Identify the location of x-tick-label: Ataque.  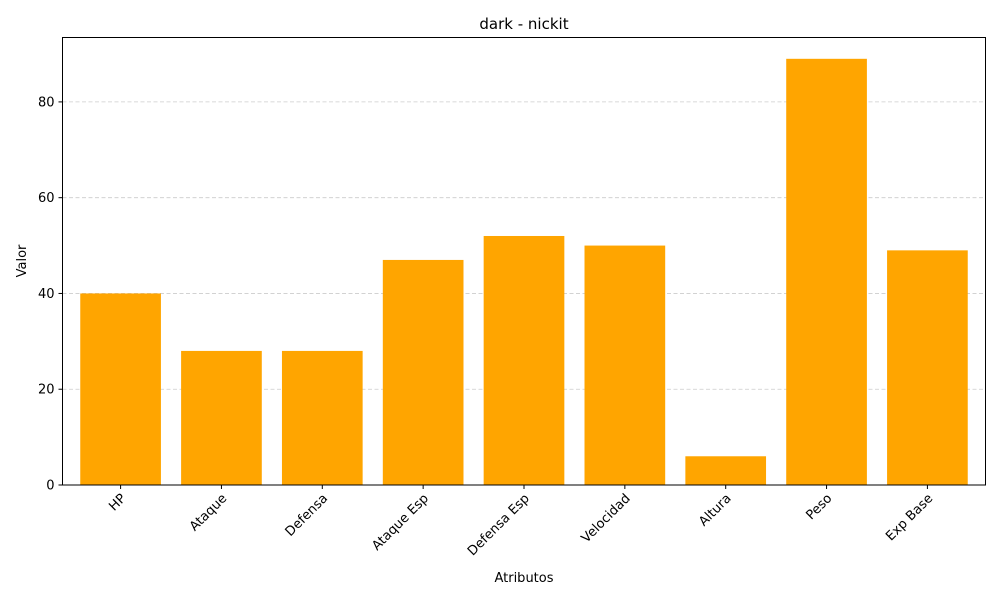
(208, 512).